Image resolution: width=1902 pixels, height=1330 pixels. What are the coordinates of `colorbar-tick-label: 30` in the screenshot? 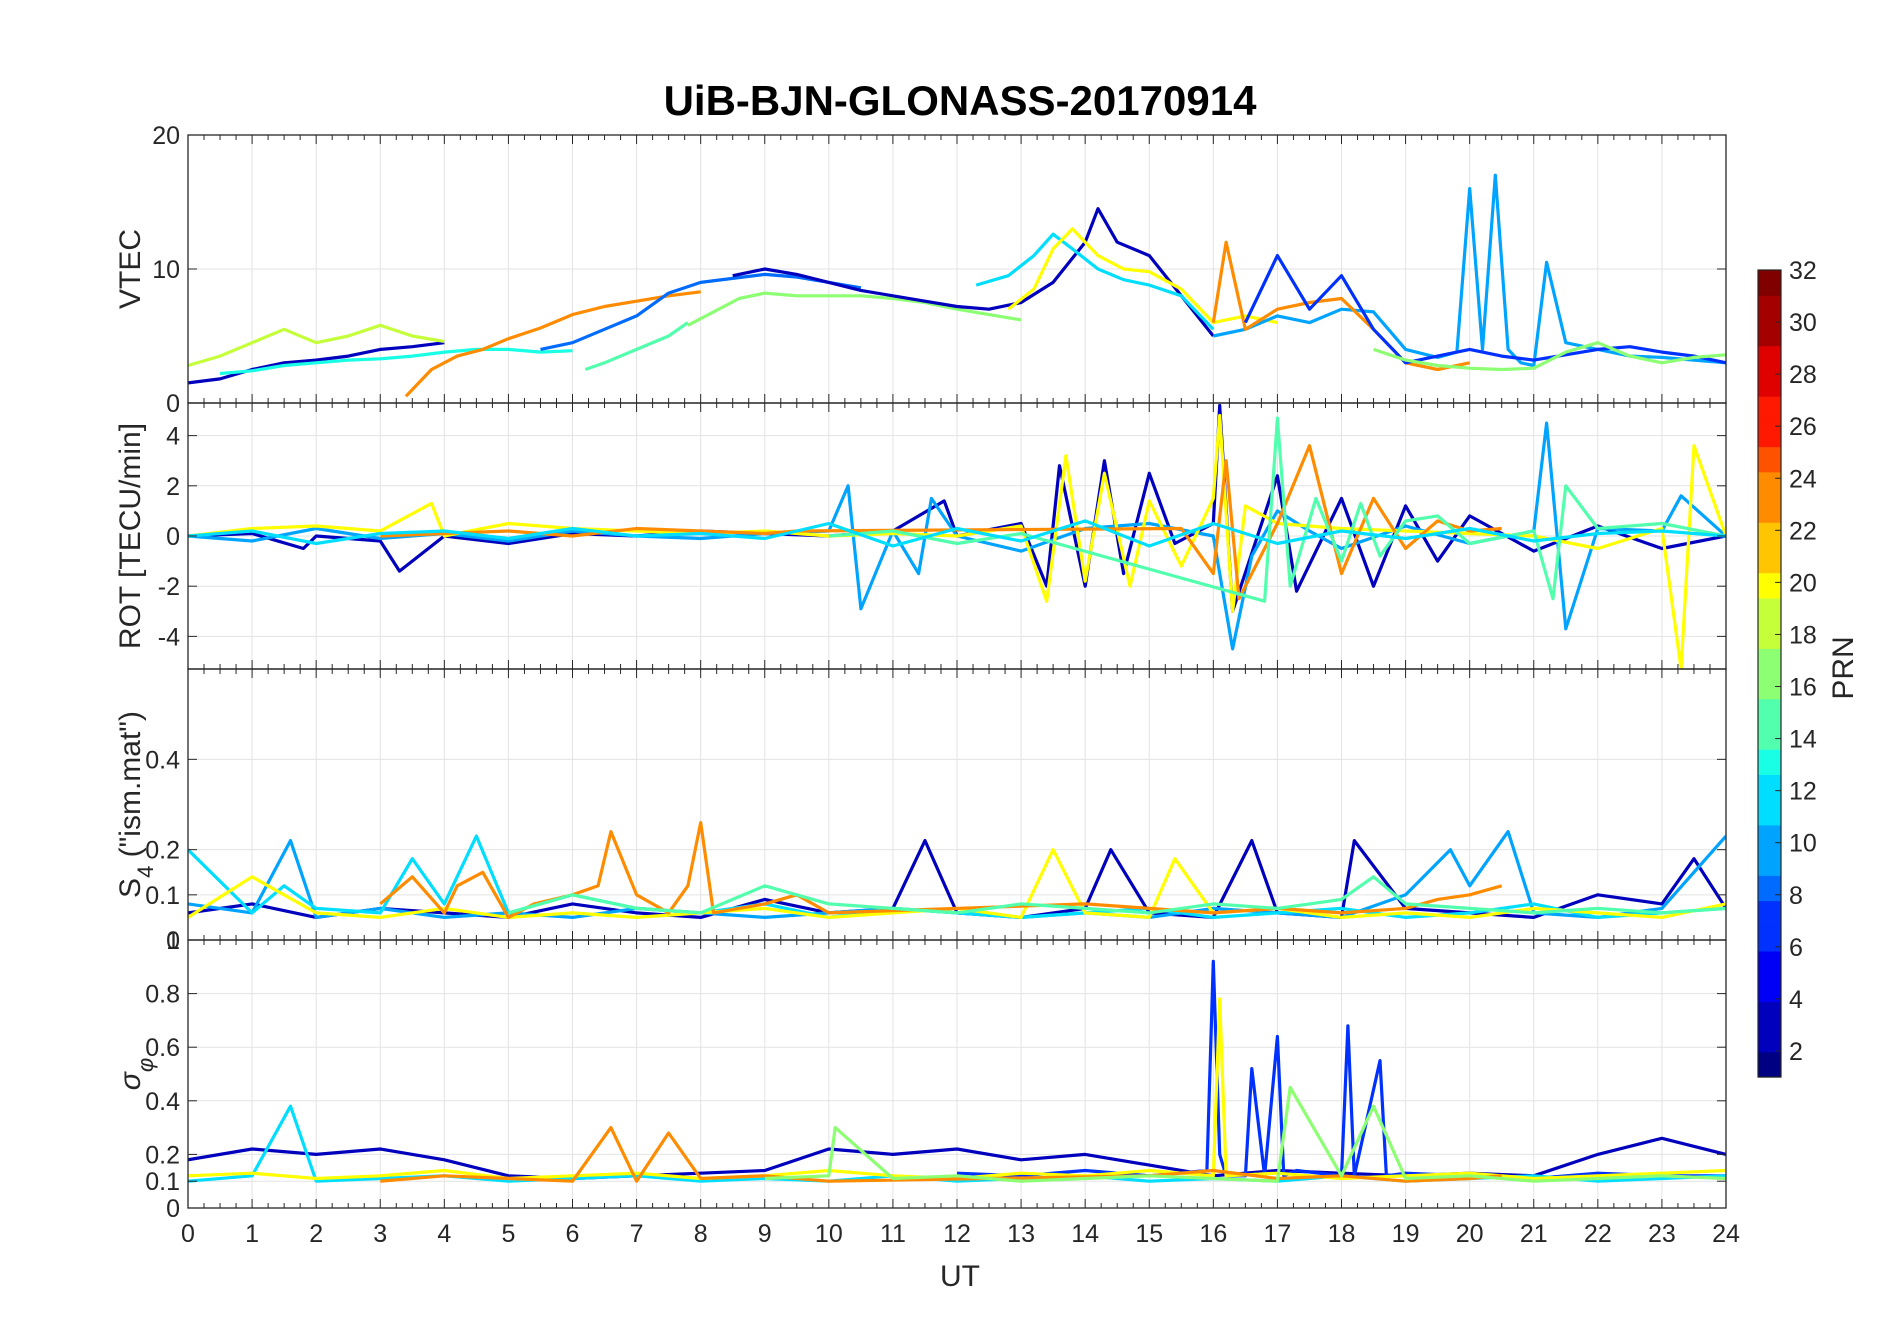 It's located at (1803, 323).